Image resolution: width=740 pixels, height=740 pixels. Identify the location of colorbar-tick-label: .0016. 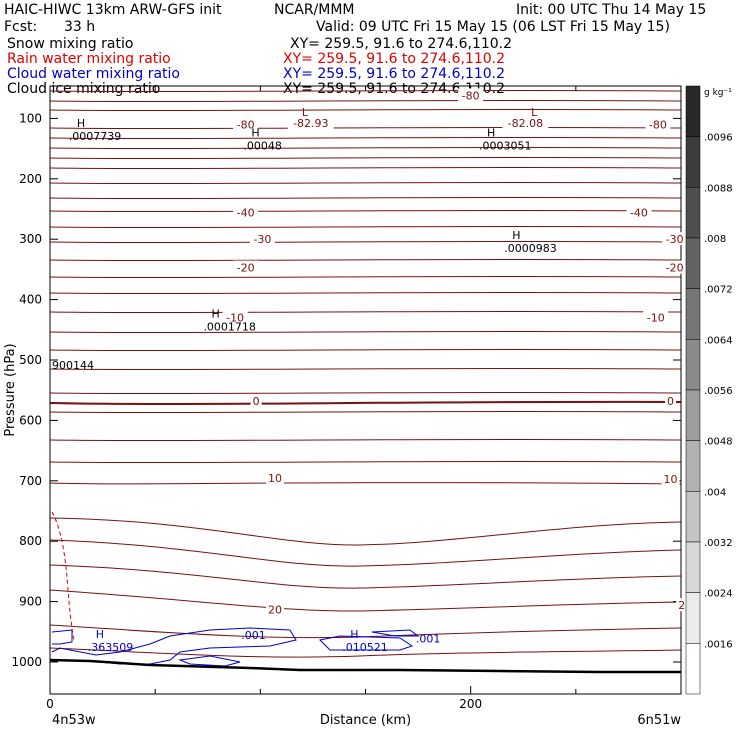
(718, 644).